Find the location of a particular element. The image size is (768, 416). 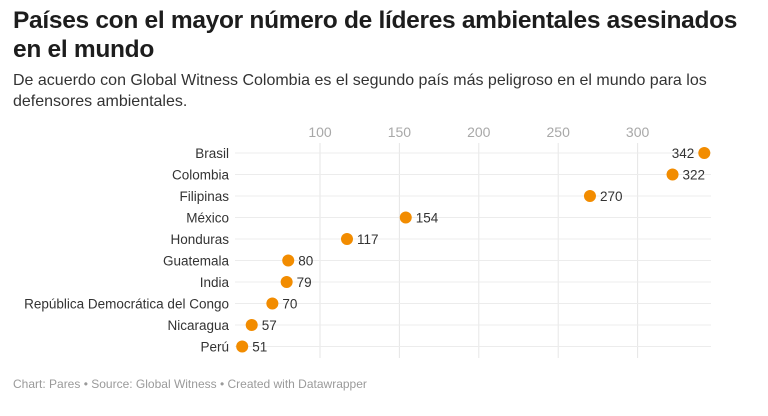

value-label: 154 is located at coordinates (427, 217).